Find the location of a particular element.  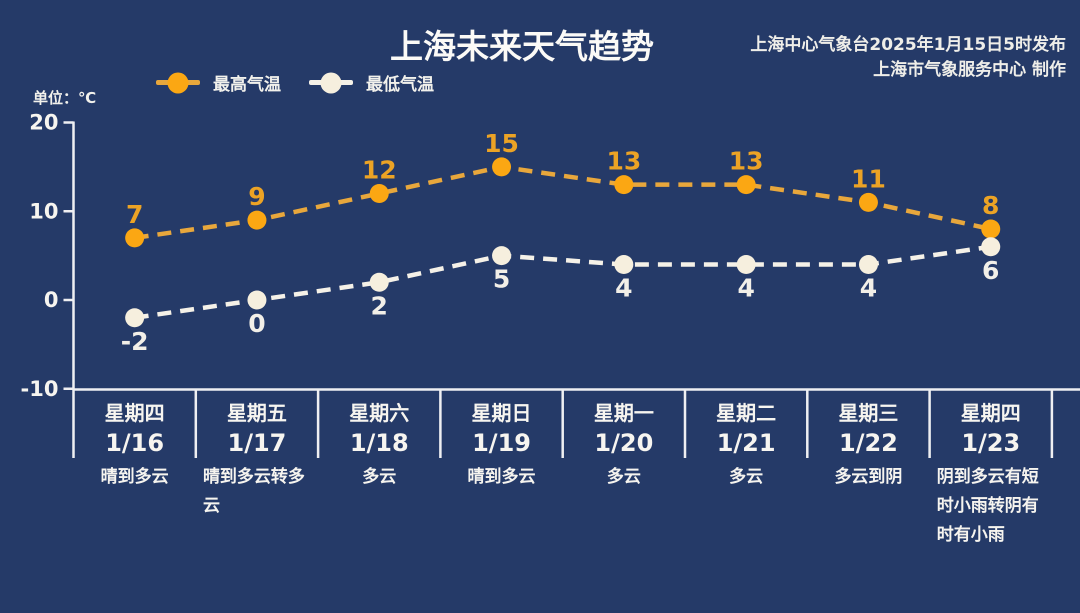

high-temp-value-label: 9 is located at coordinates (256, 196).